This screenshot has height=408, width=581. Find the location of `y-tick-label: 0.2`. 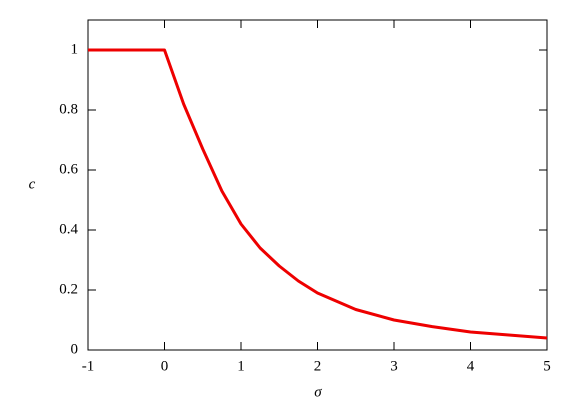

y-tick-label: 0.2 is located at coordinates (68, 289).